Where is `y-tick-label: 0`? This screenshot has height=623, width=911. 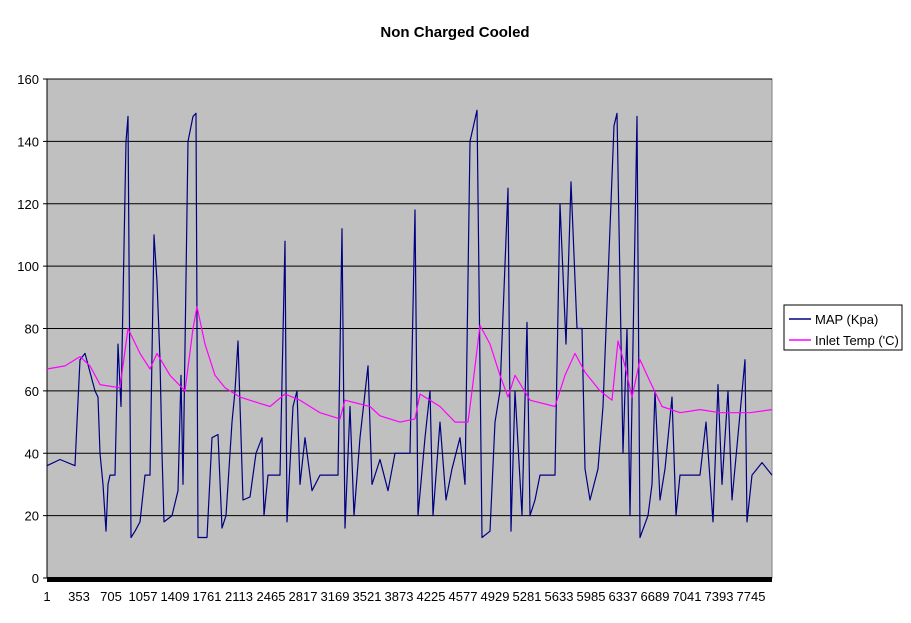
y-tick-label: 0 is located at coordinates (35, 578).